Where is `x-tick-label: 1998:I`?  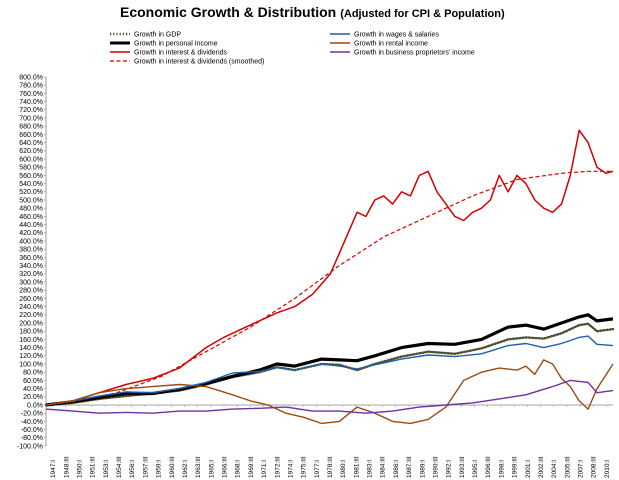 x-tick-label: 1998:I is located at coordinates (501, 469).